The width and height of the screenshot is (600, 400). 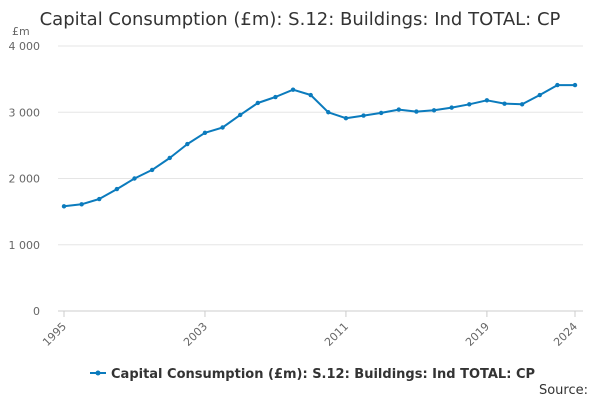 What do you see at coordinates (477, 334) in the screenshot?
I see `x-tick-label: 2019` at bounding box center [477, 334].